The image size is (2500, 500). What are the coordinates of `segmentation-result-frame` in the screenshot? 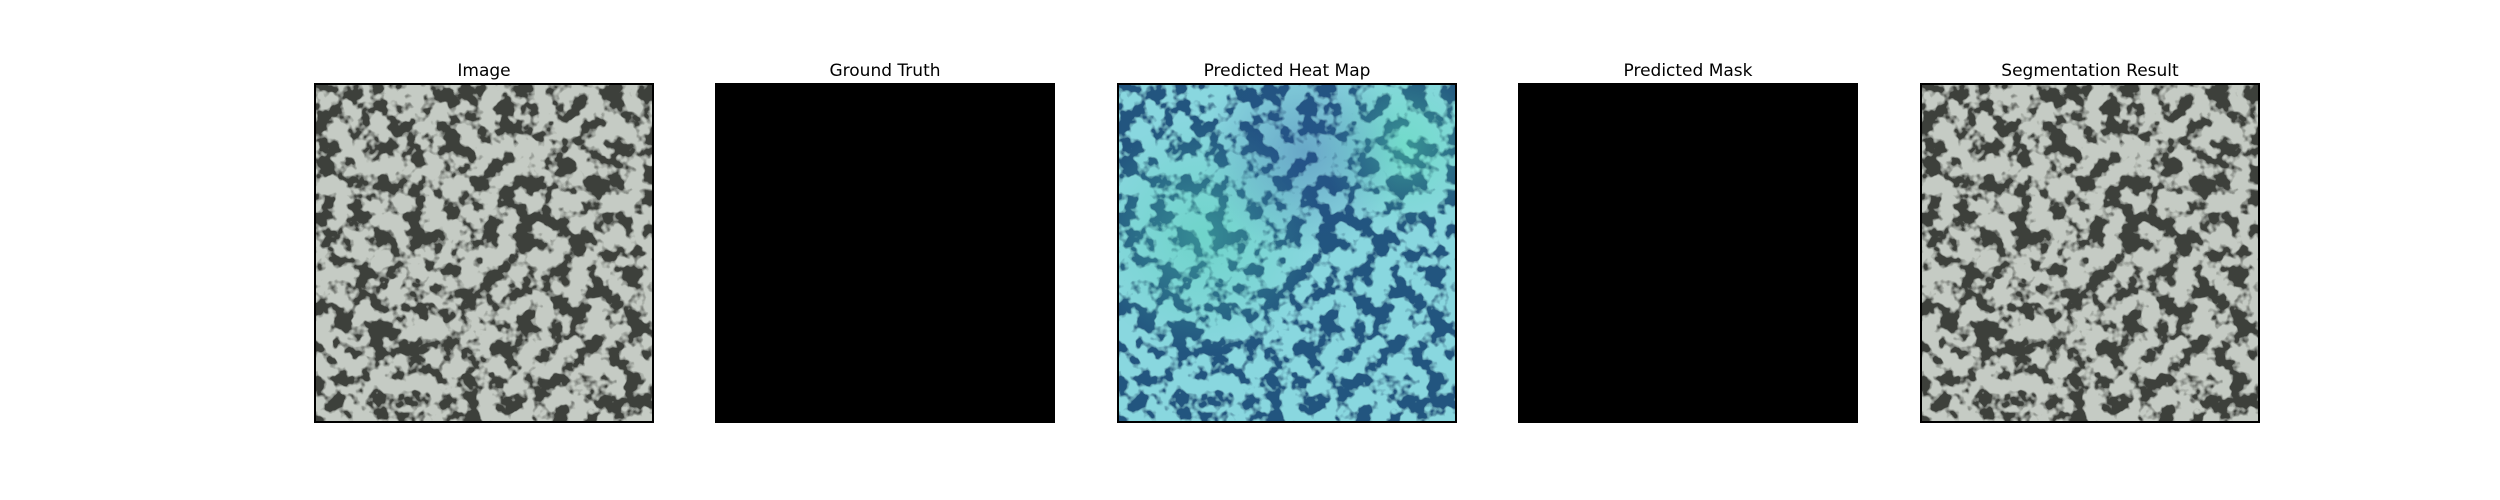 It's located at (2090, 253).